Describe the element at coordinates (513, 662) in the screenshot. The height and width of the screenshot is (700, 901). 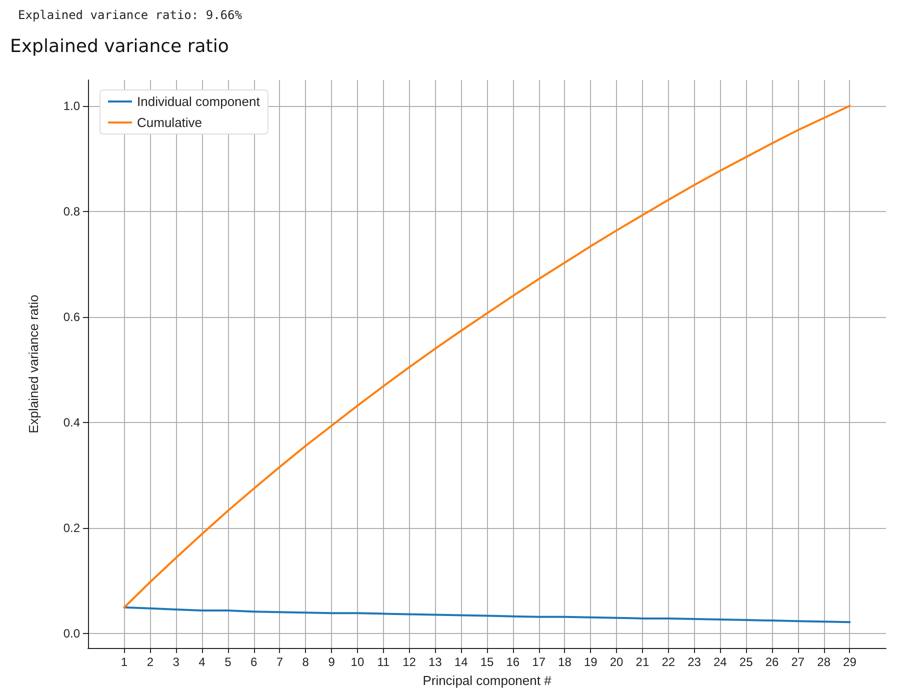
I see `x-tick-label: 16` at that location.